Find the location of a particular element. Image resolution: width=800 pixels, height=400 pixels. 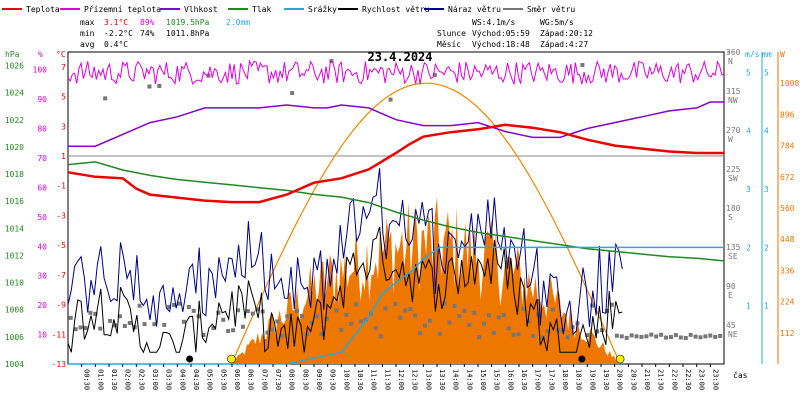

solar-unit: W is located at coordinates (782, 54).